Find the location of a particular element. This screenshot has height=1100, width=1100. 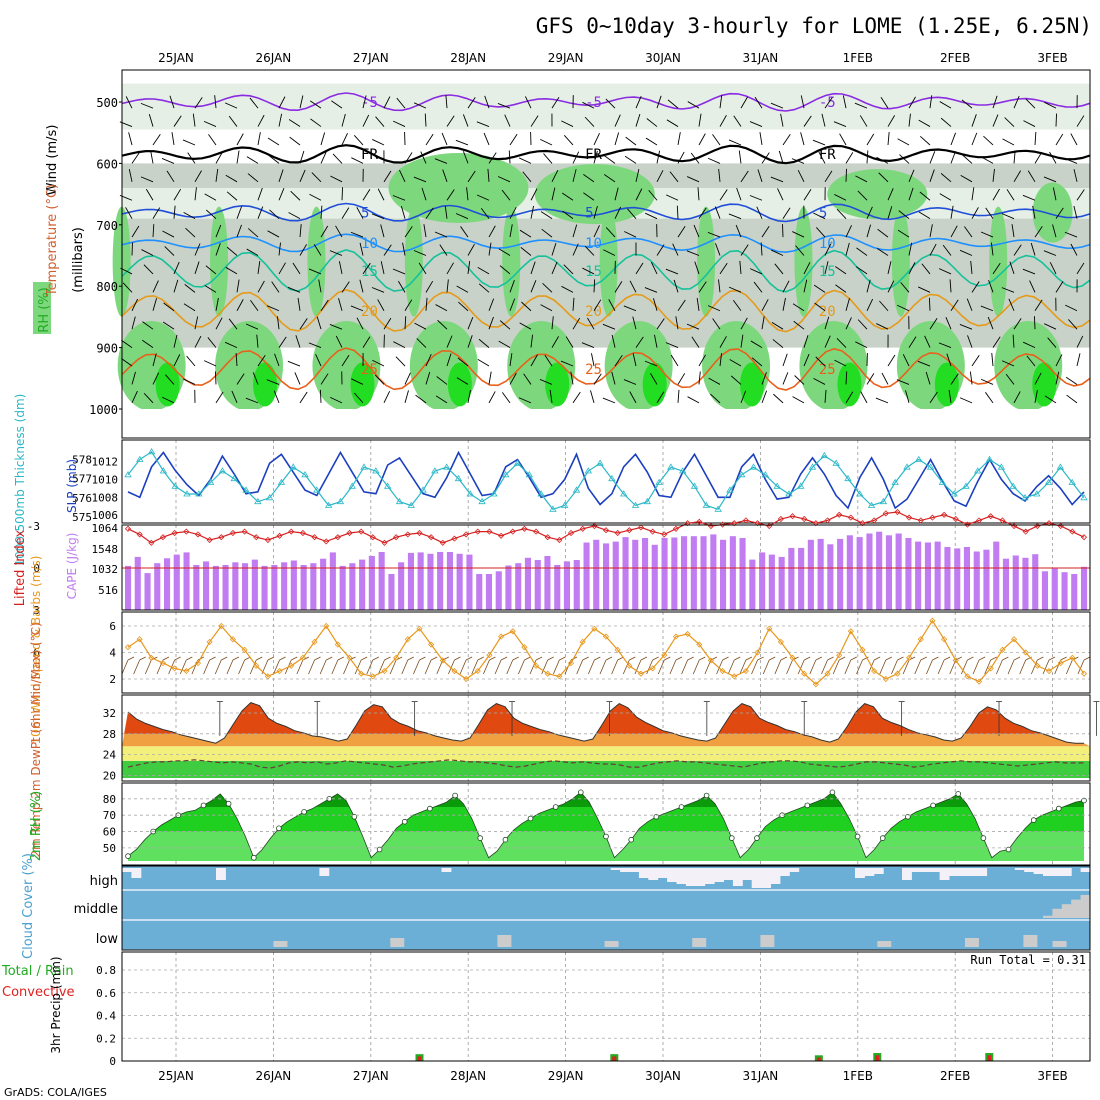

thickness-line is located at coordinates (606, 480).